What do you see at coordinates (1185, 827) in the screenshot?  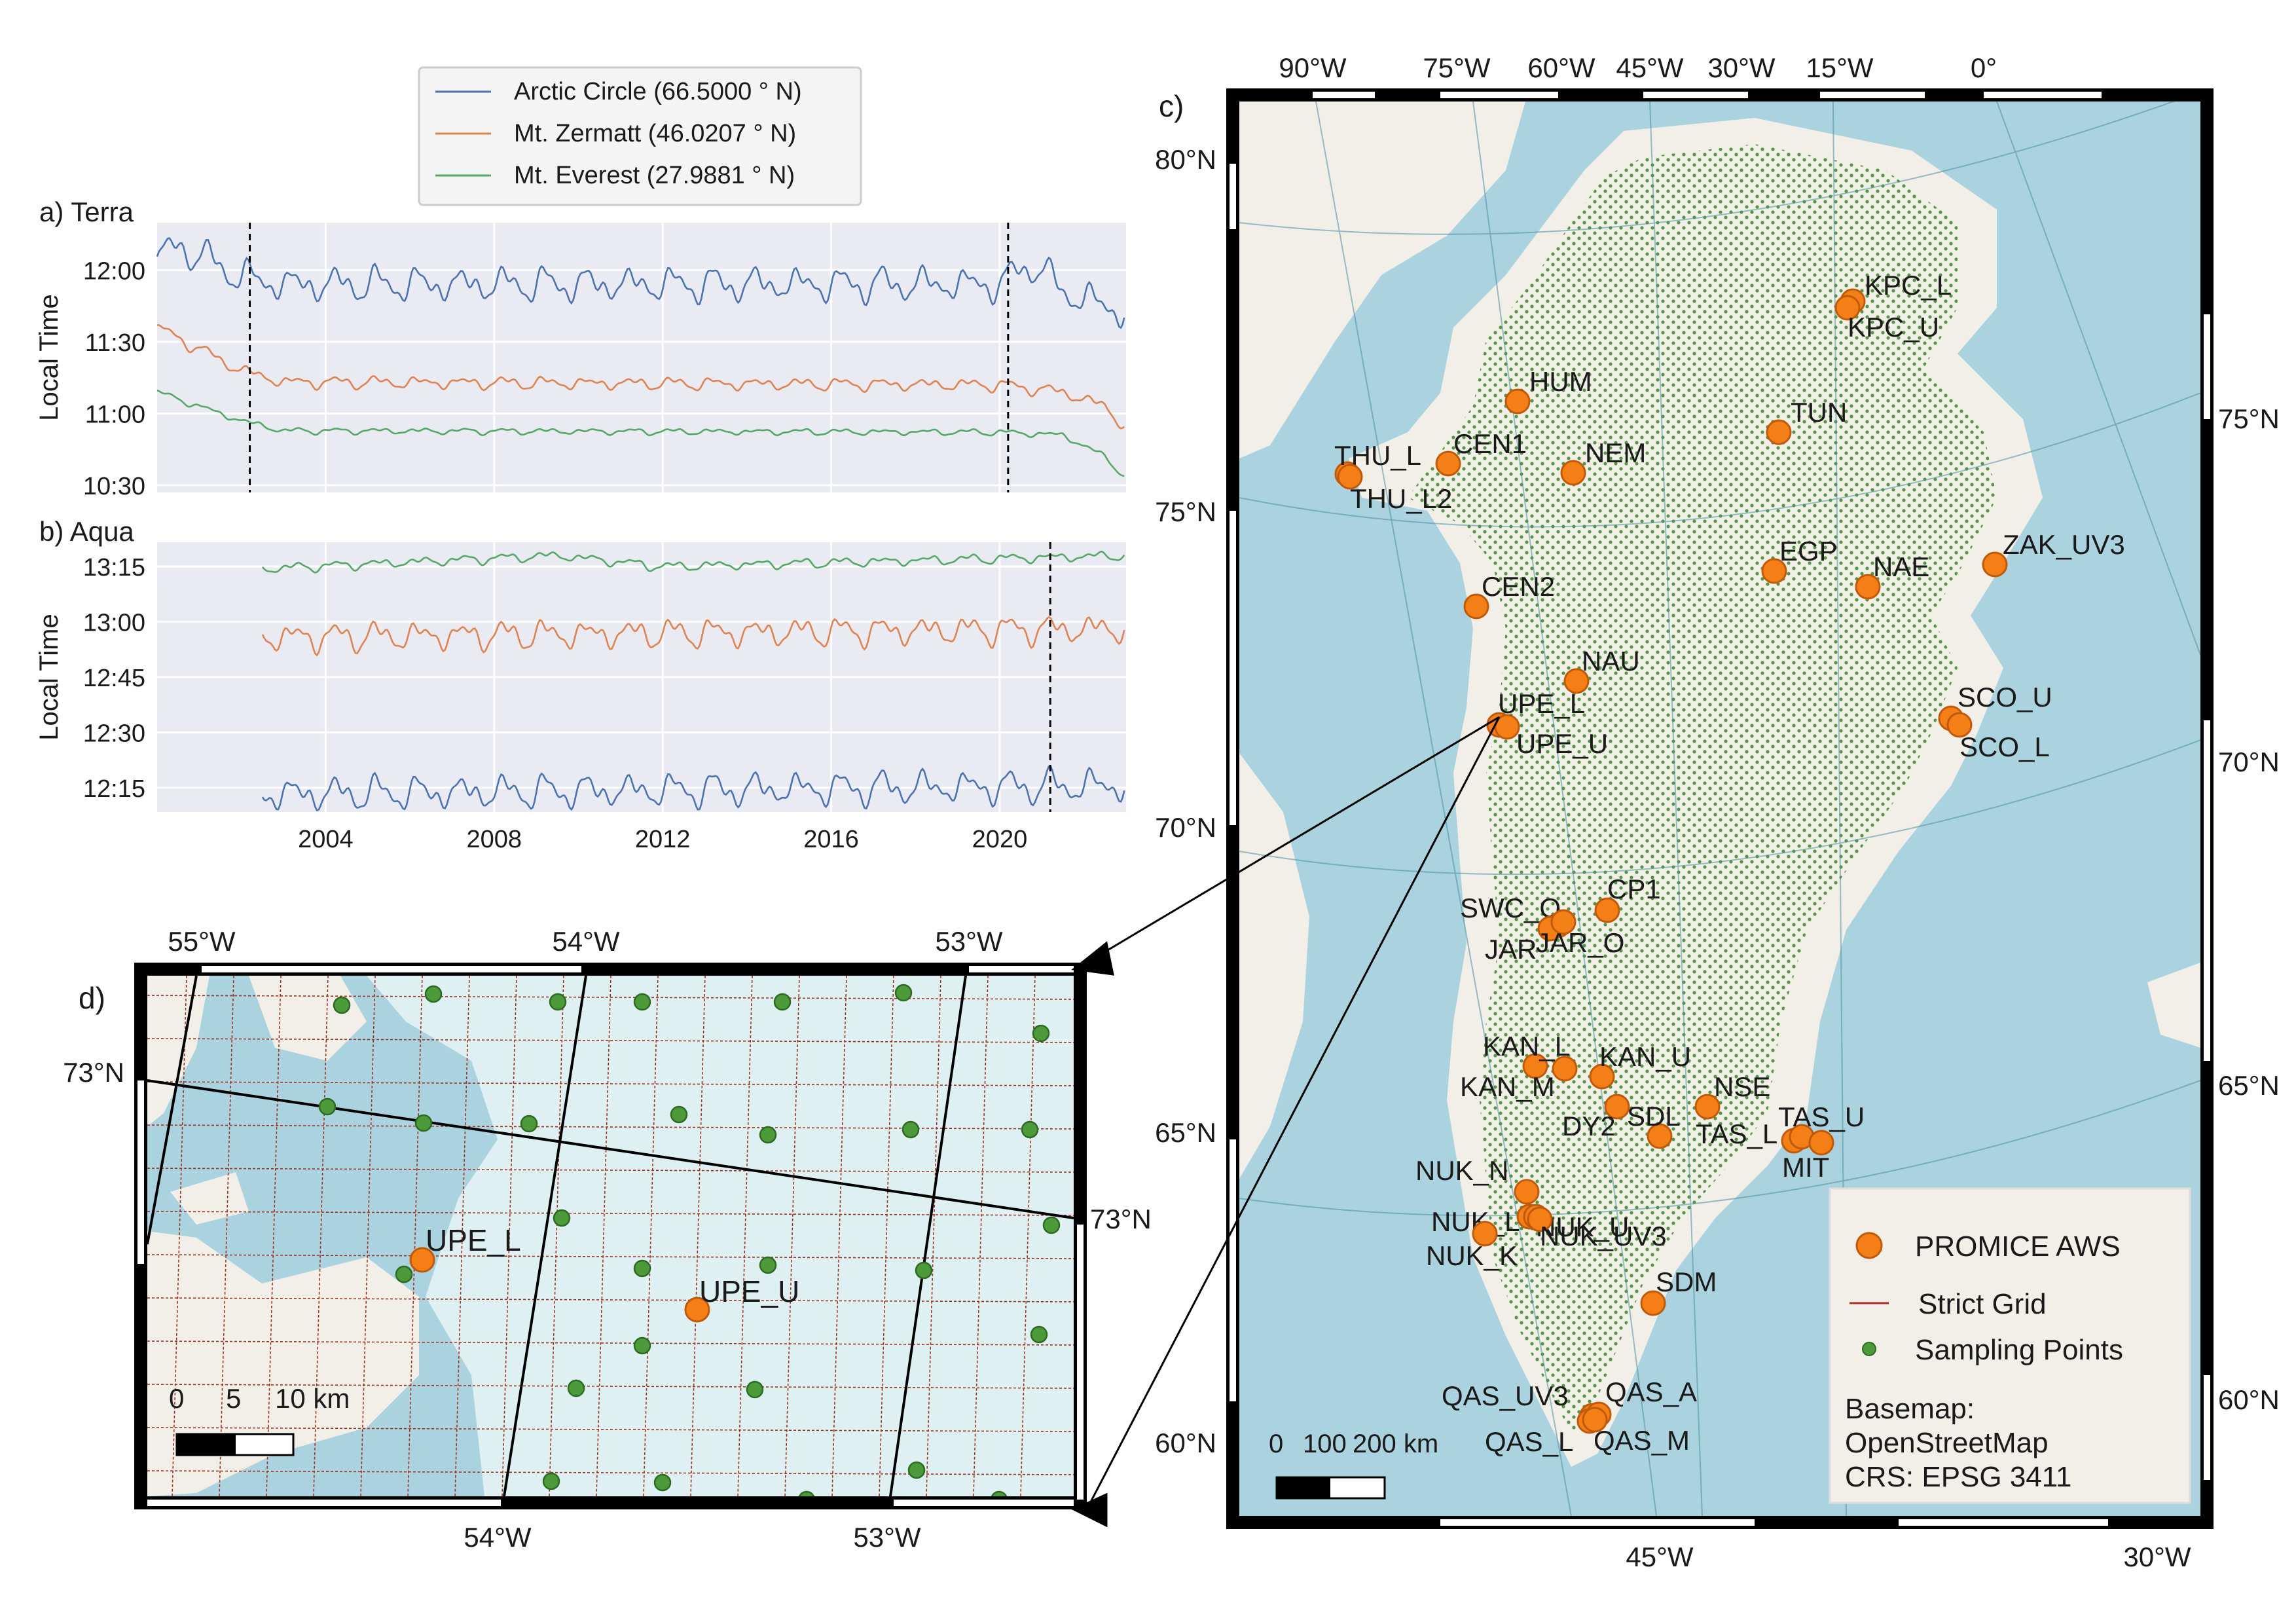 I see `map-c-left-tick: 70°N` at bounding box center [1185, 827].